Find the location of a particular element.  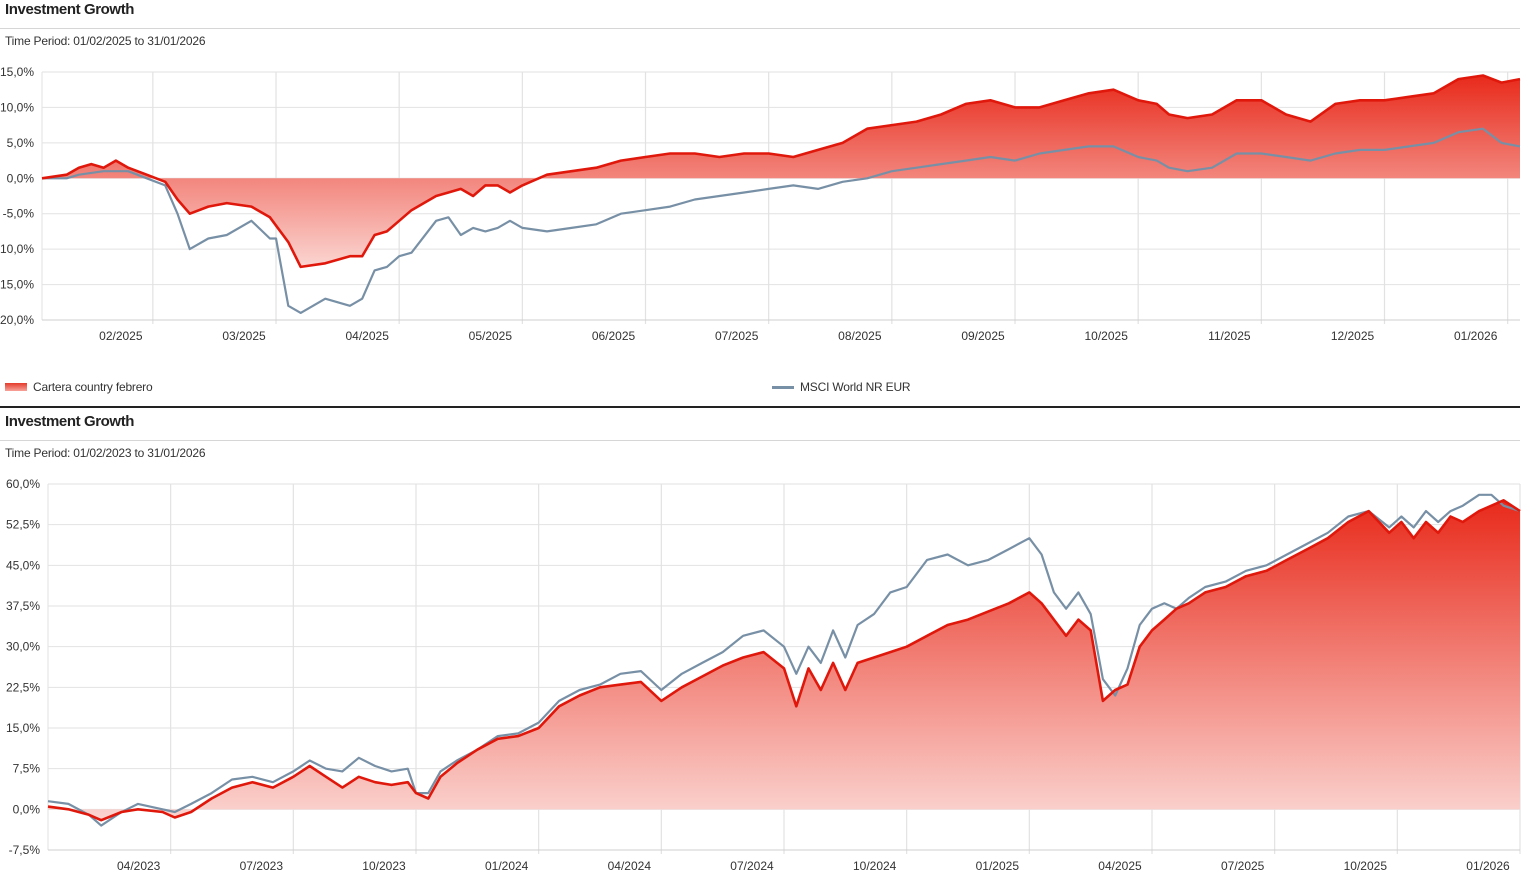

y-tick-label: 37,5% is located at coordinates (23, 606).